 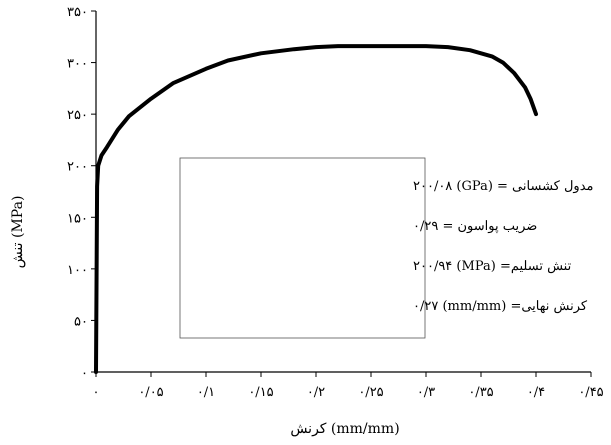 What do you see at coordinates (77, 115) in the screenshot?
I see `y-tick-label: ۲۵۰` at bounding box center [77, 115].